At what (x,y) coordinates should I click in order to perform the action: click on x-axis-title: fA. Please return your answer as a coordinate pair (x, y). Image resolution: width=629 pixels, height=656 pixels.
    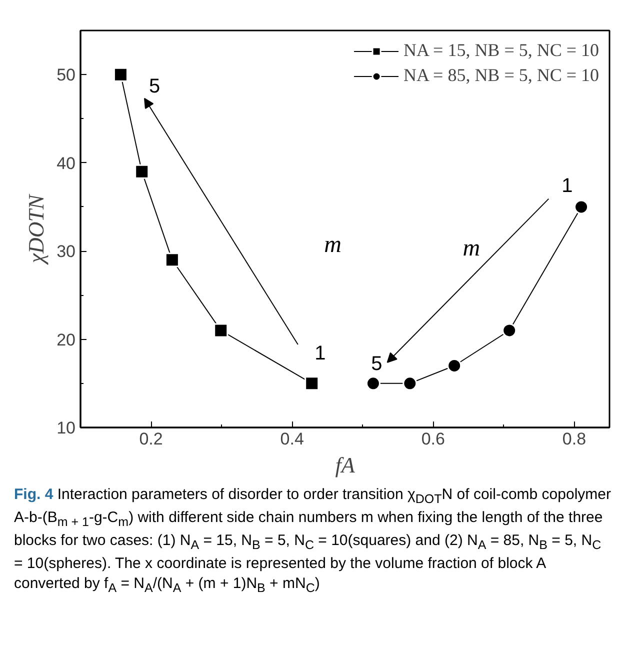
    Looking at the image, I should click on (345, 465).